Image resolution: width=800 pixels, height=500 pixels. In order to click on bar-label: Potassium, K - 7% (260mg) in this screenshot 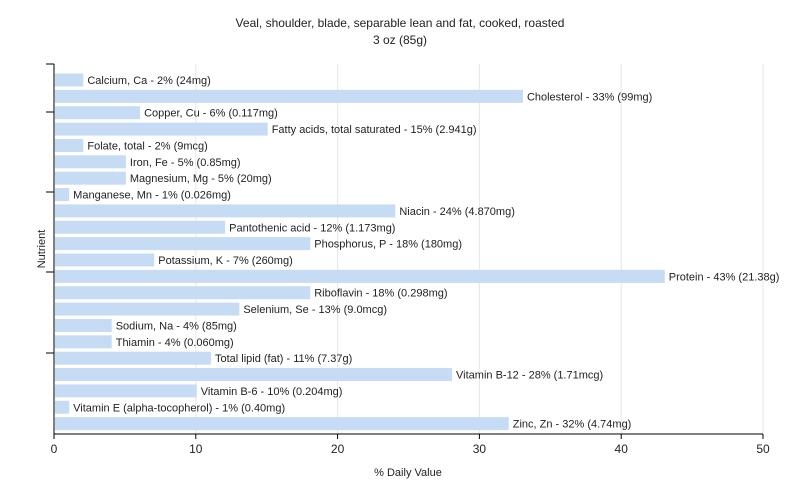, I will do `click(225, 261)`.